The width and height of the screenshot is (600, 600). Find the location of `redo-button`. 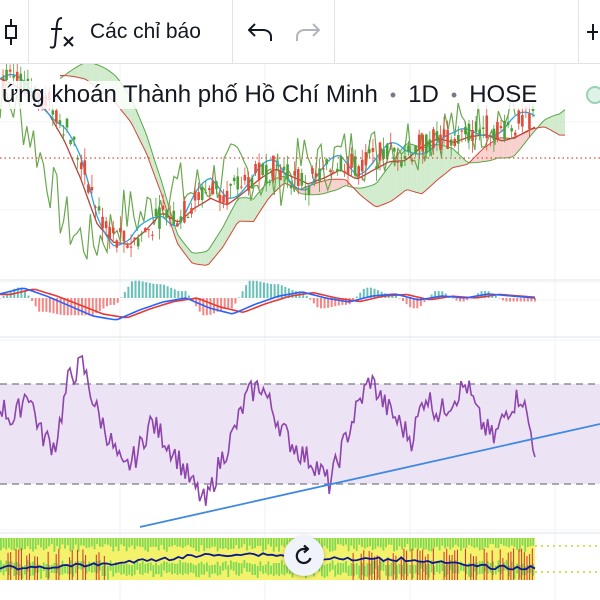

redo-button is located at coordinates (308, 32).